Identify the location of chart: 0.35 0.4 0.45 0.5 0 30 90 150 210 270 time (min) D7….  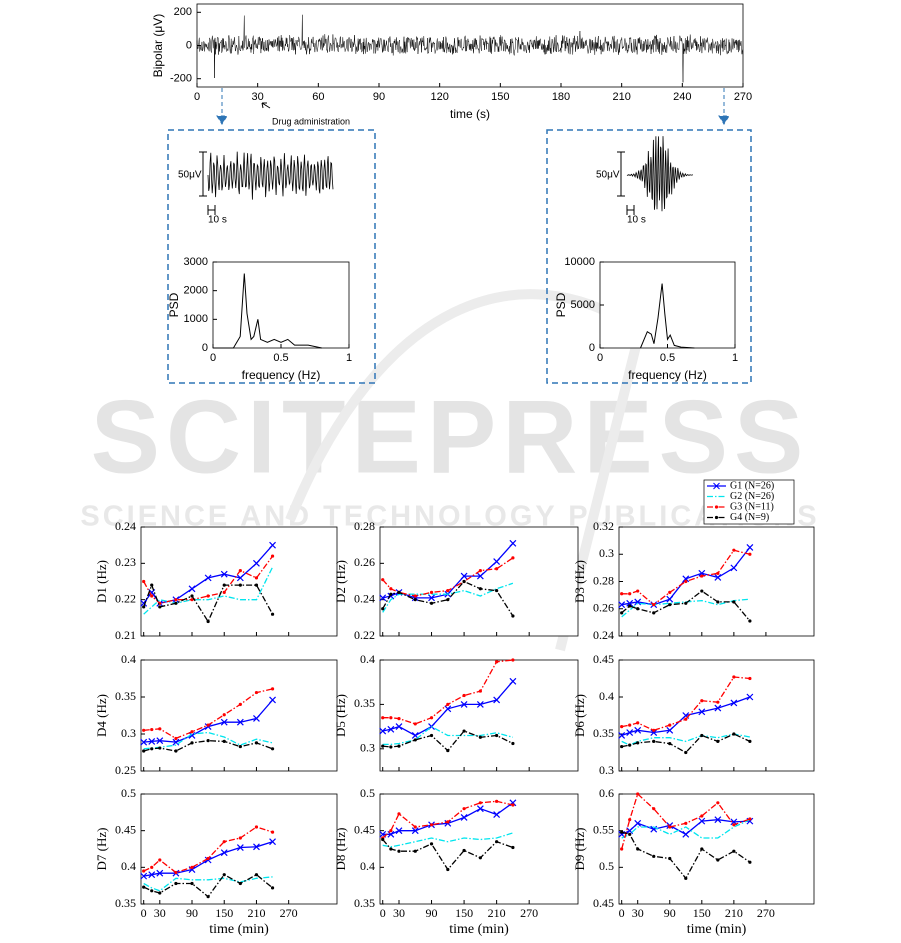
(216, 861).